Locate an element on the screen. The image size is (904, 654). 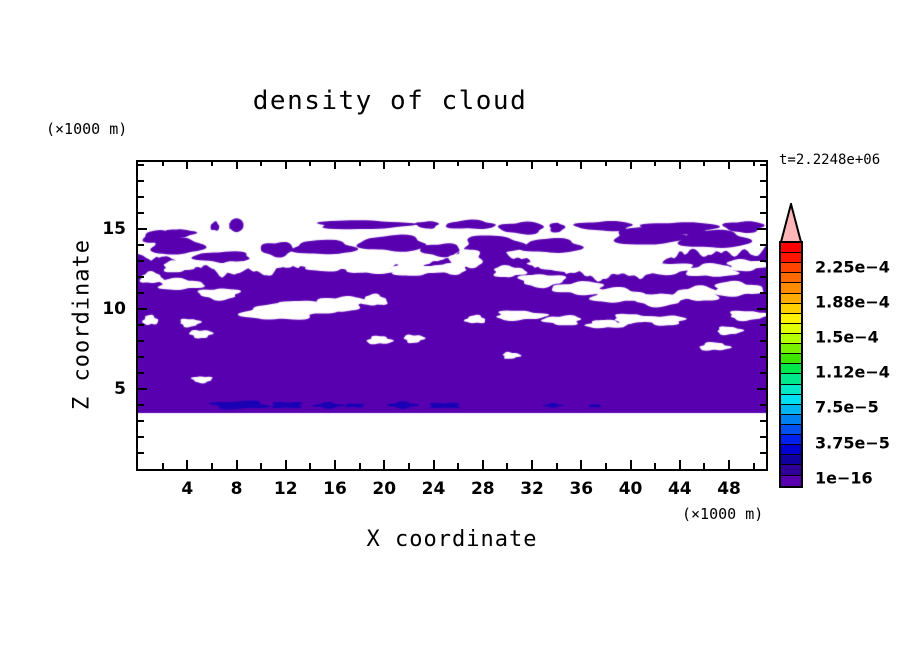
y-axis-unit-label: (×1000 m) is located at coordinates (87, 129).